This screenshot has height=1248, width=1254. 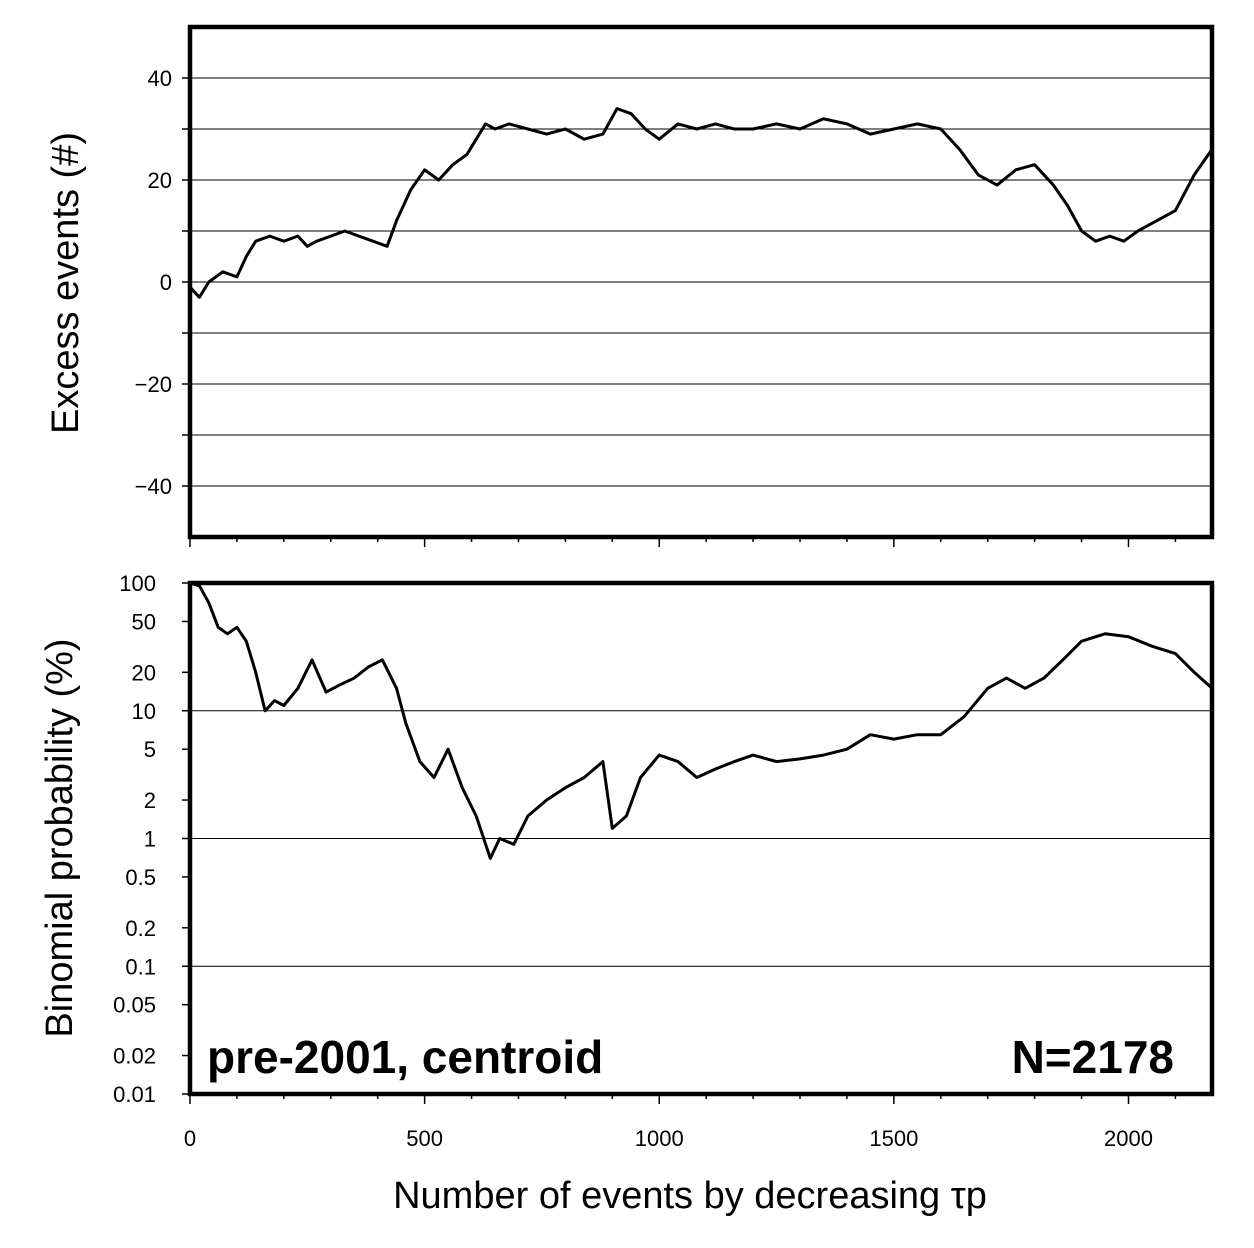 What do you see at coordinates (1128, 1138) in the screenshot?
I see `x-tick-label: 2000` at bounding box center [1128, 1138].